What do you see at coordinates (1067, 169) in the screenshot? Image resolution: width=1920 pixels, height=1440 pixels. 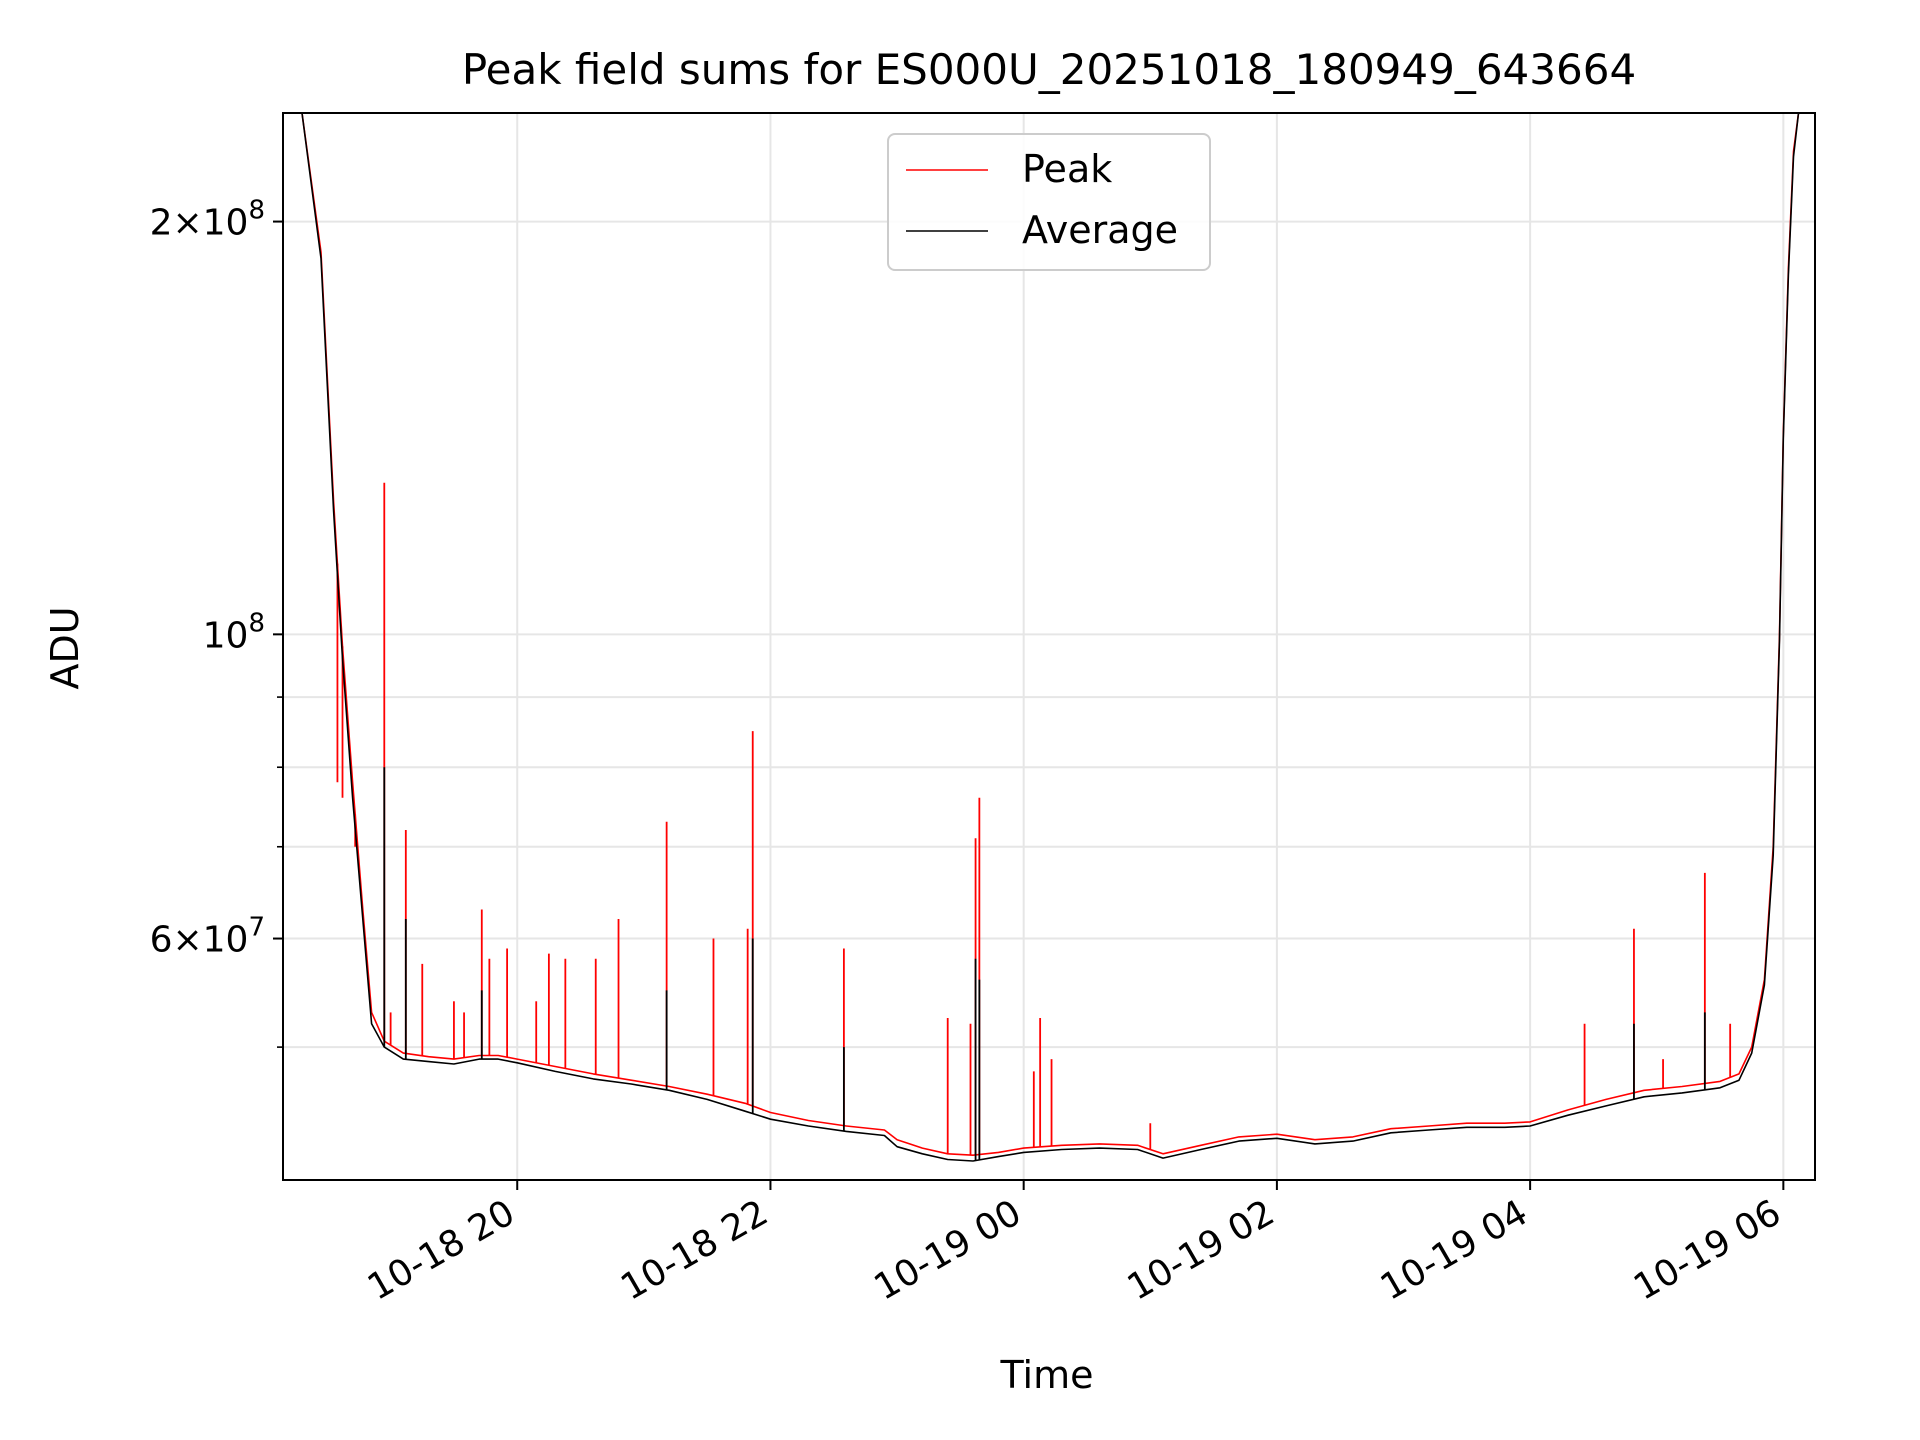 I see `legend-peak-label: Peak` at bounding box center [1067, 169].